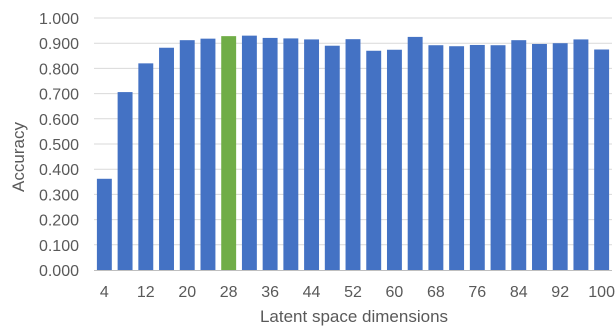 This screenshot has width=616, height=335. What do you see at coordinates (59, 69) in the screenshot?
I see `y-tick-label: 0.800` at bounding box center [59, 69].